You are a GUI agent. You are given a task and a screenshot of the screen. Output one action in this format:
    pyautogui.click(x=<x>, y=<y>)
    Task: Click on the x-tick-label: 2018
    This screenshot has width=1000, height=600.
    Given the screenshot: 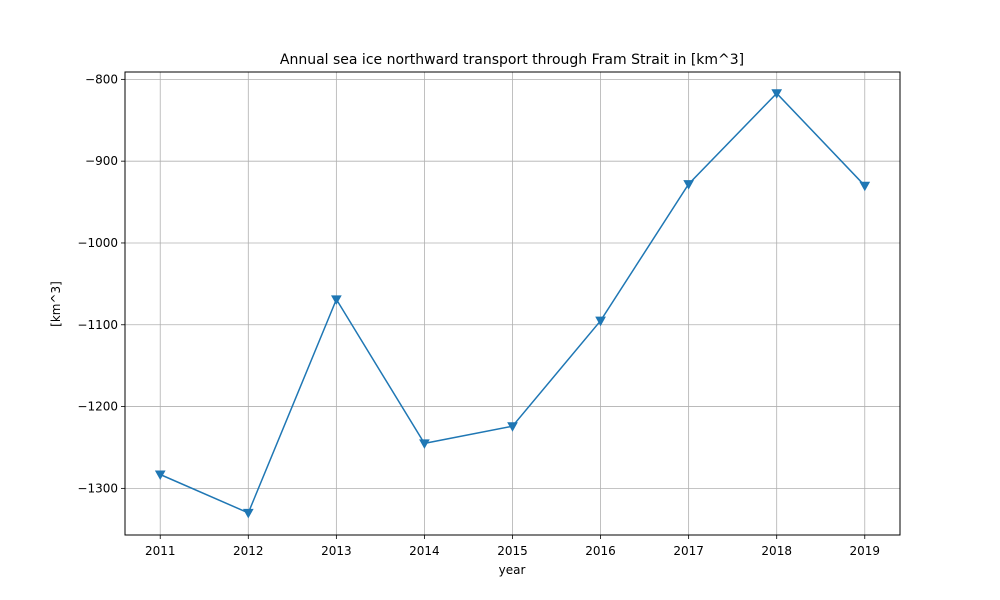 What is the action you would take?
    pyautogui.click(x=776, y=551)
    